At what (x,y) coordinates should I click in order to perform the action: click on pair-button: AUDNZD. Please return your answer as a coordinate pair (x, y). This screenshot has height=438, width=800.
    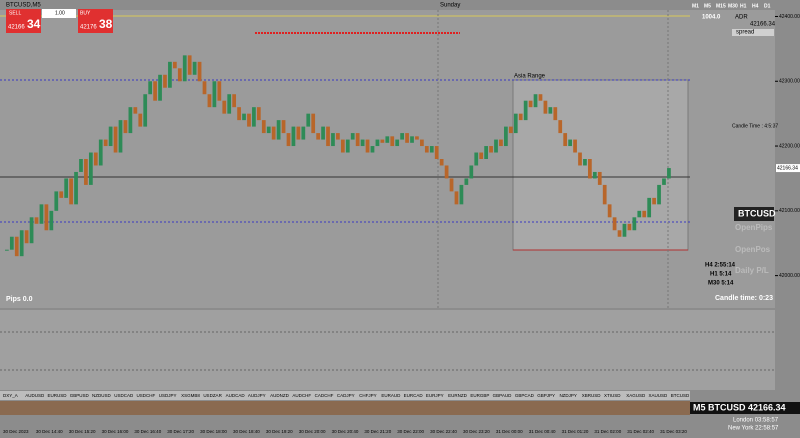
    Looking at the image, I should click on (279, 395).